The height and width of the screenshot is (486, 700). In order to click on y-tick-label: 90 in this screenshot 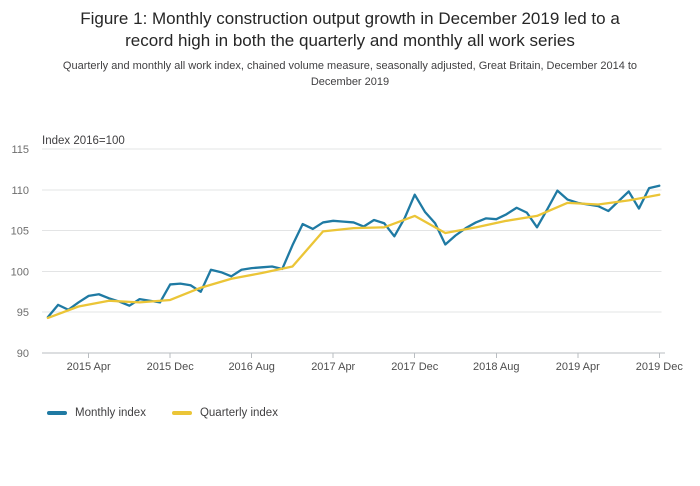, I will do `click(23, 354)`.